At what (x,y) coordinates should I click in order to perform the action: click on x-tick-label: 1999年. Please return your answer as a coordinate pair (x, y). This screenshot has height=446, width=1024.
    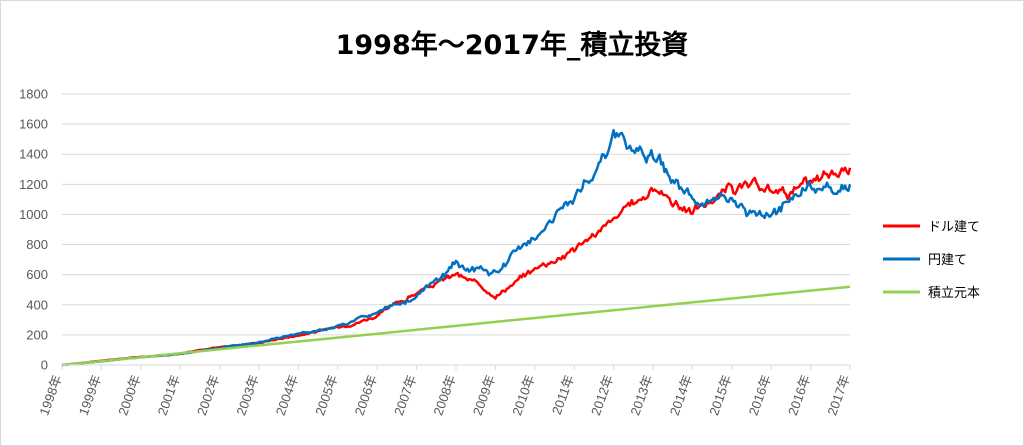
    Looking at the image, I should click on (90, 395).